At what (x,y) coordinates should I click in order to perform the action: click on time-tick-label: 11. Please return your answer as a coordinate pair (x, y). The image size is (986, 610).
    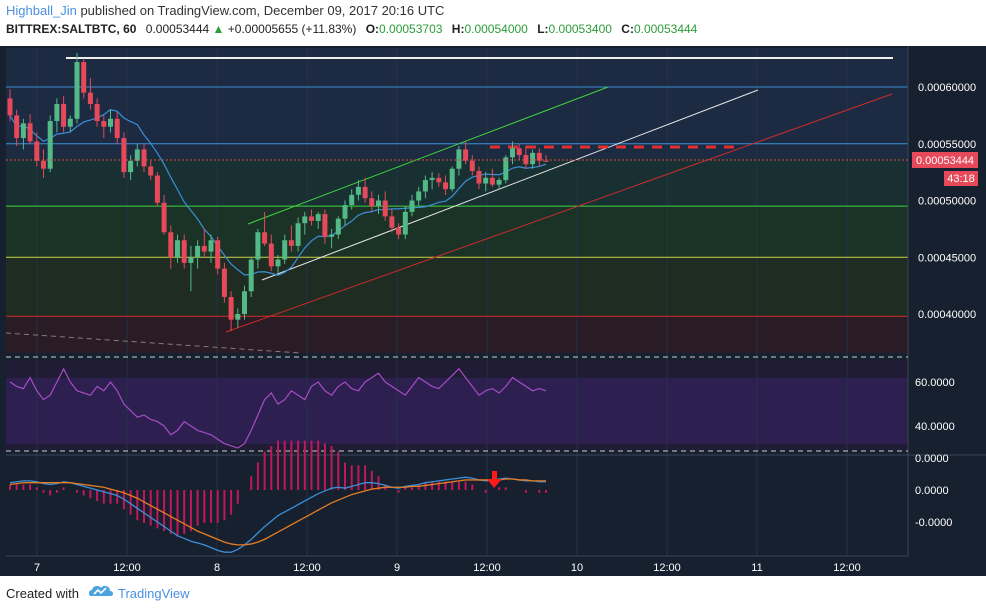
    Looking at the image, I should click on (756, 568).